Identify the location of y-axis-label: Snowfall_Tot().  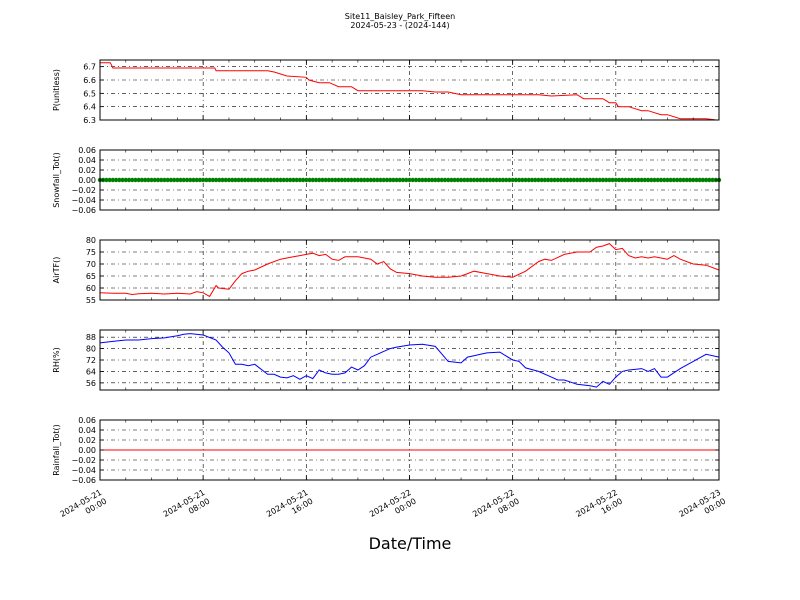
(56, 180).